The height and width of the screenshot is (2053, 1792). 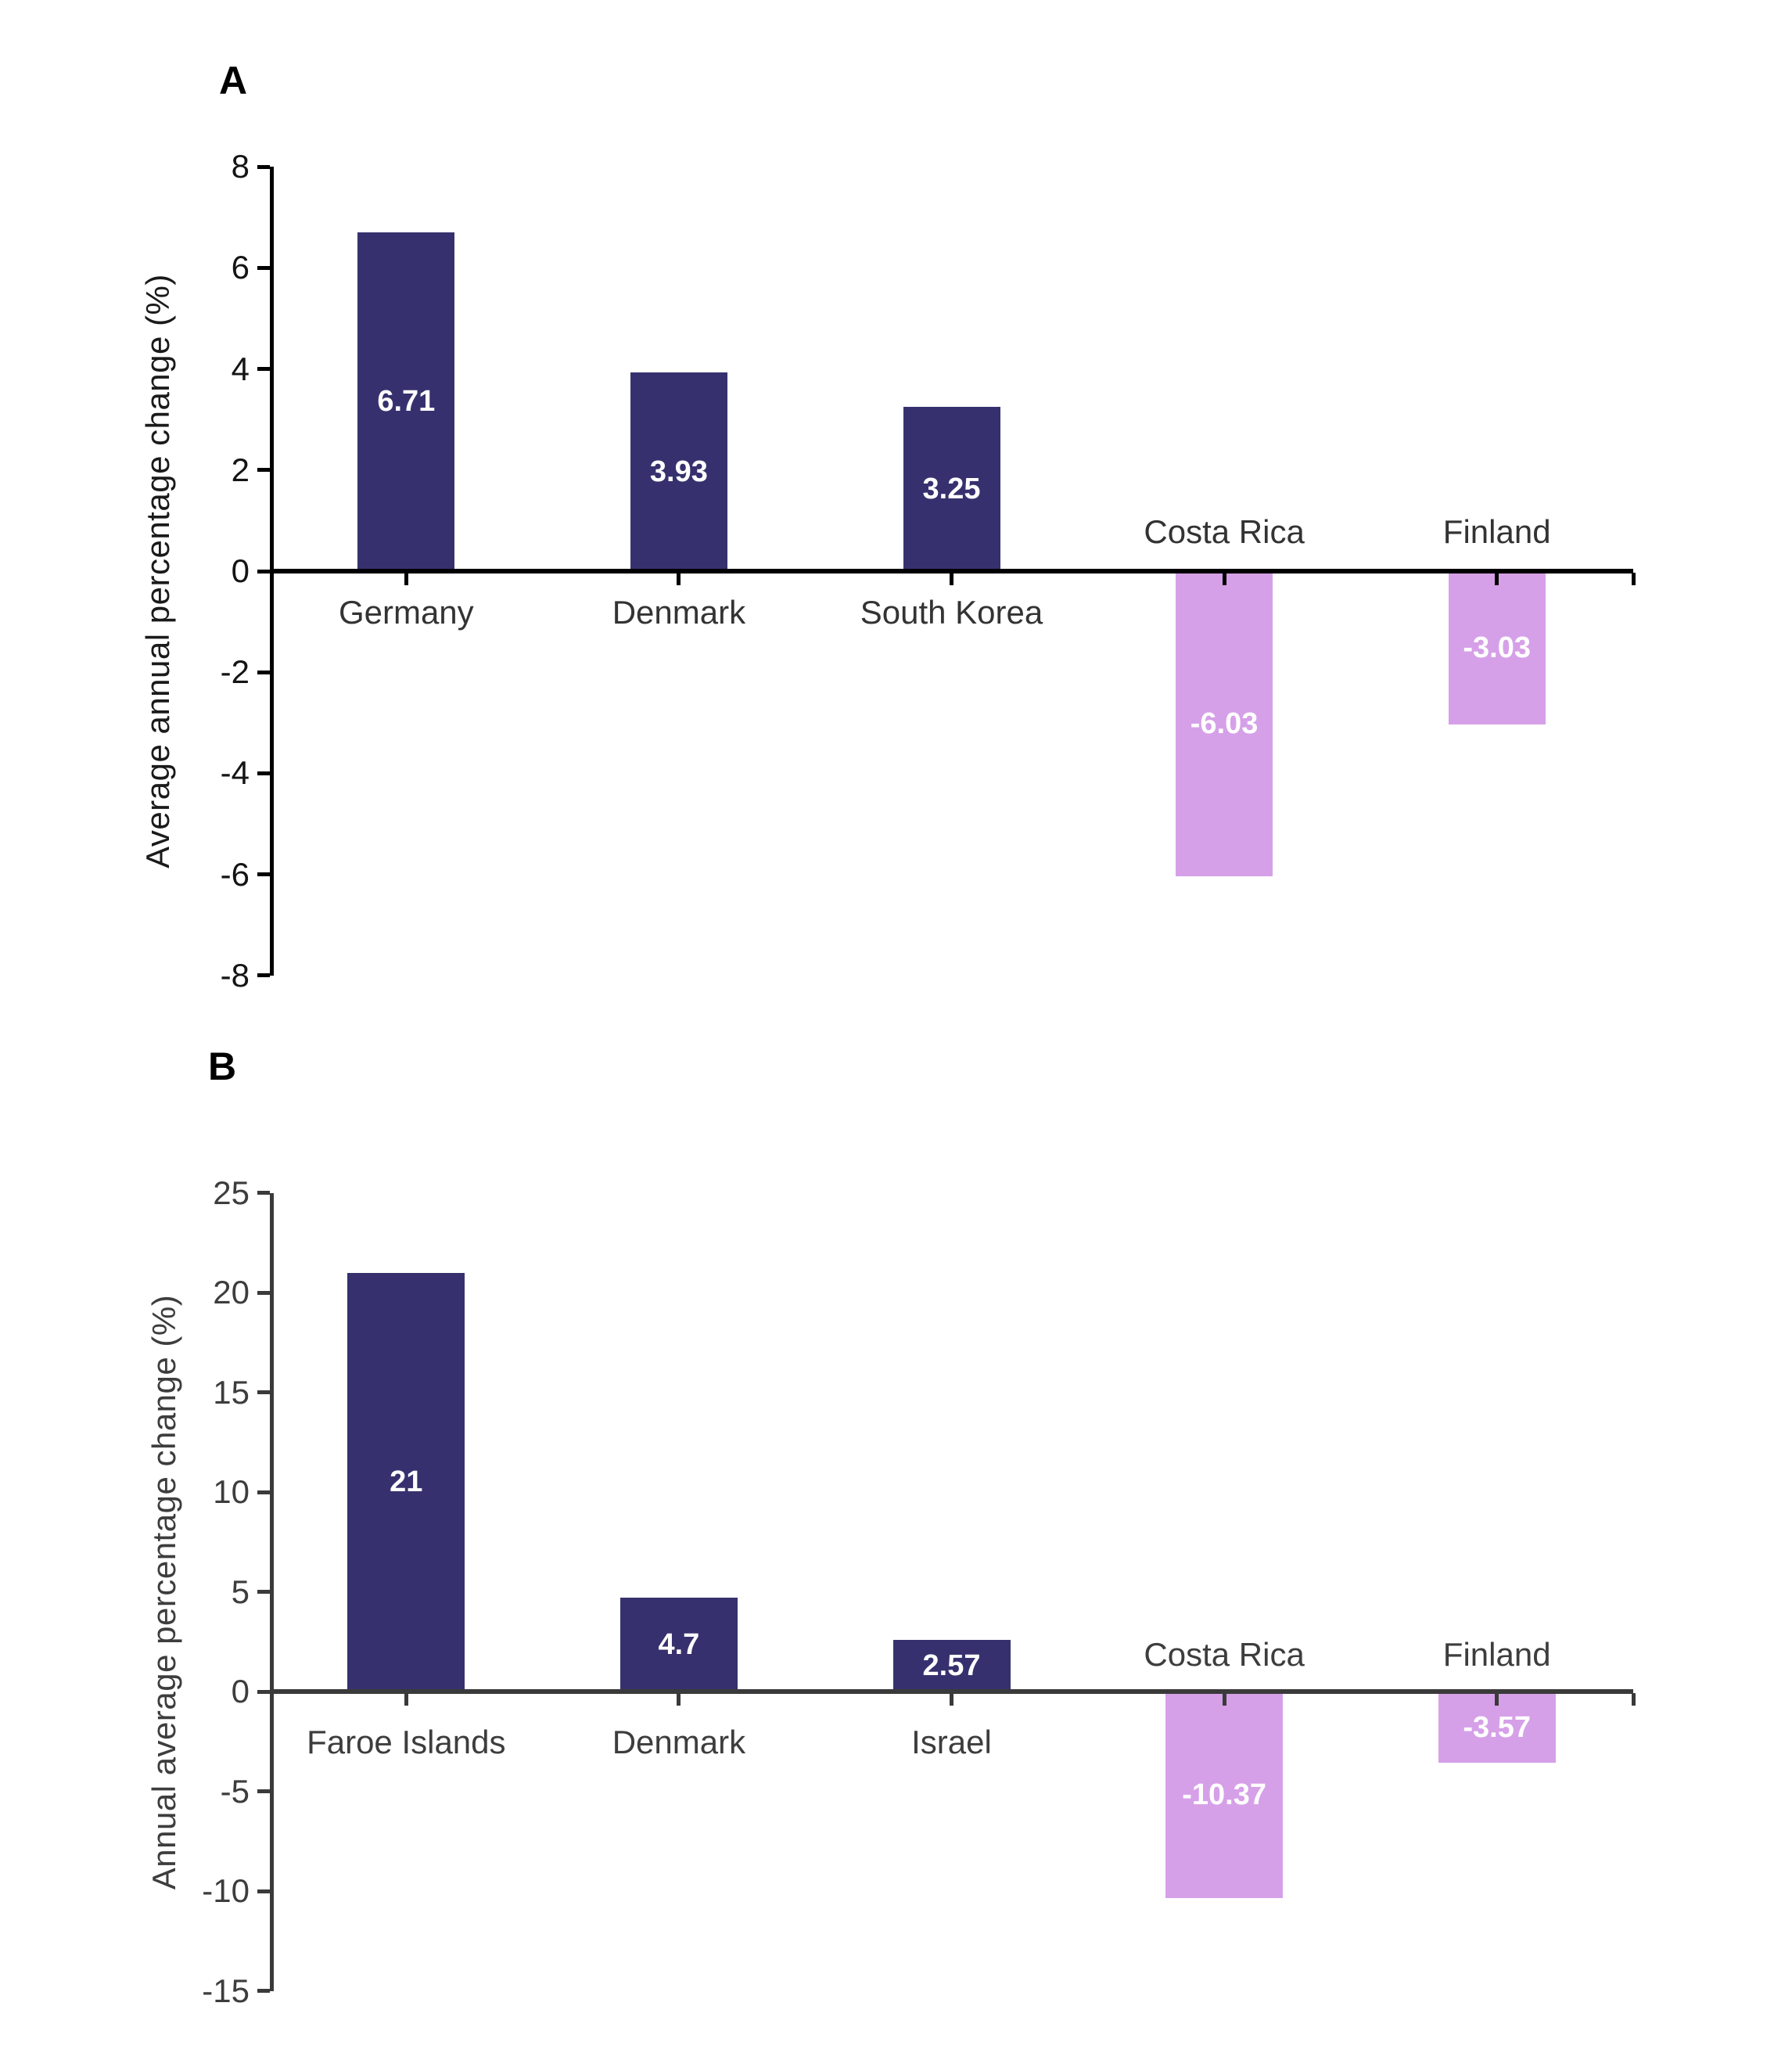 I want to click on value-label-denmark: 3.93, so click(x=678, y=472).